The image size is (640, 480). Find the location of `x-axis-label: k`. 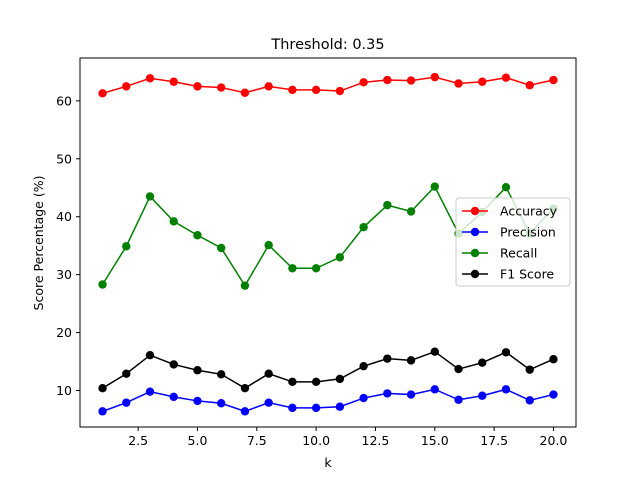

x-axis-label: k is located at coordinates (328, 462).